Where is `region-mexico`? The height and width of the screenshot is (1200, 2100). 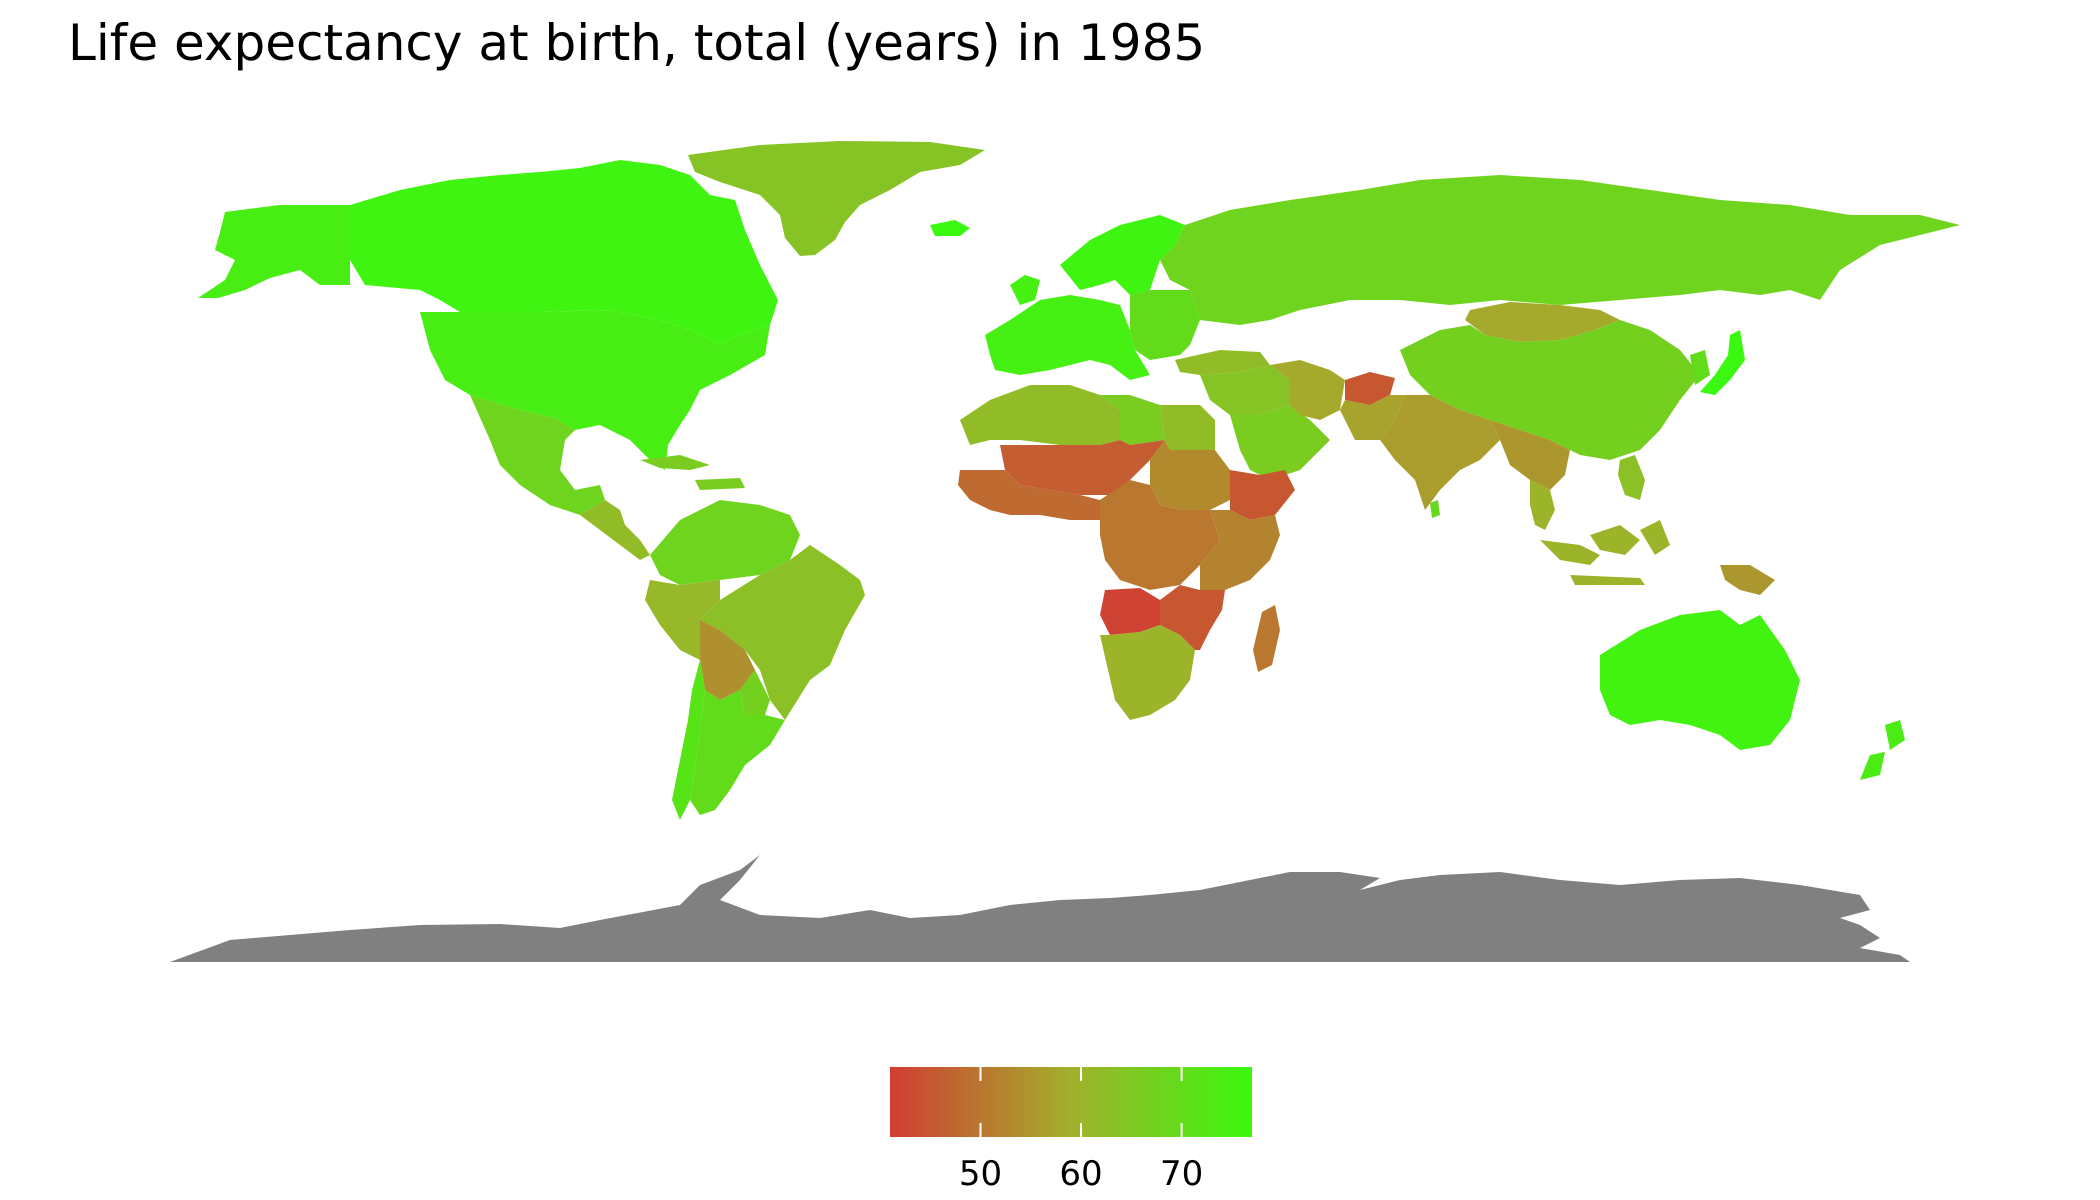
region-mexico is located at coordinates (537, 455).